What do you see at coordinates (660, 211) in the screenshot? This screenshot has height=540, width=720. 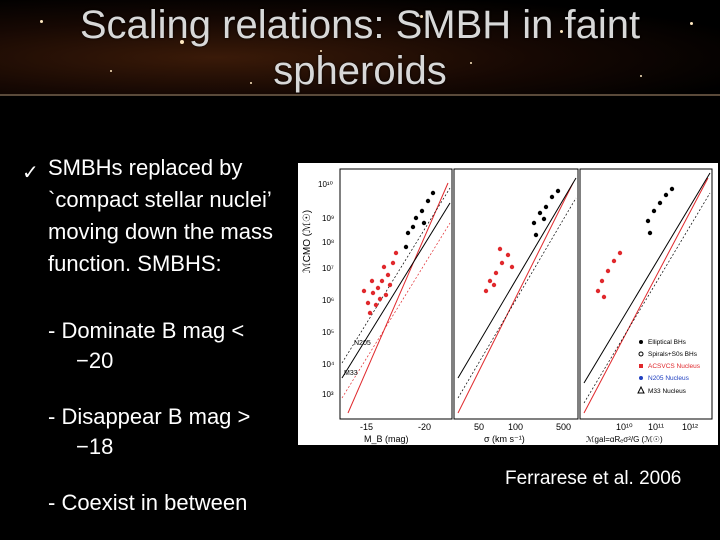 I see `panel3-elliptical-points` at bounding box center [660, 211].